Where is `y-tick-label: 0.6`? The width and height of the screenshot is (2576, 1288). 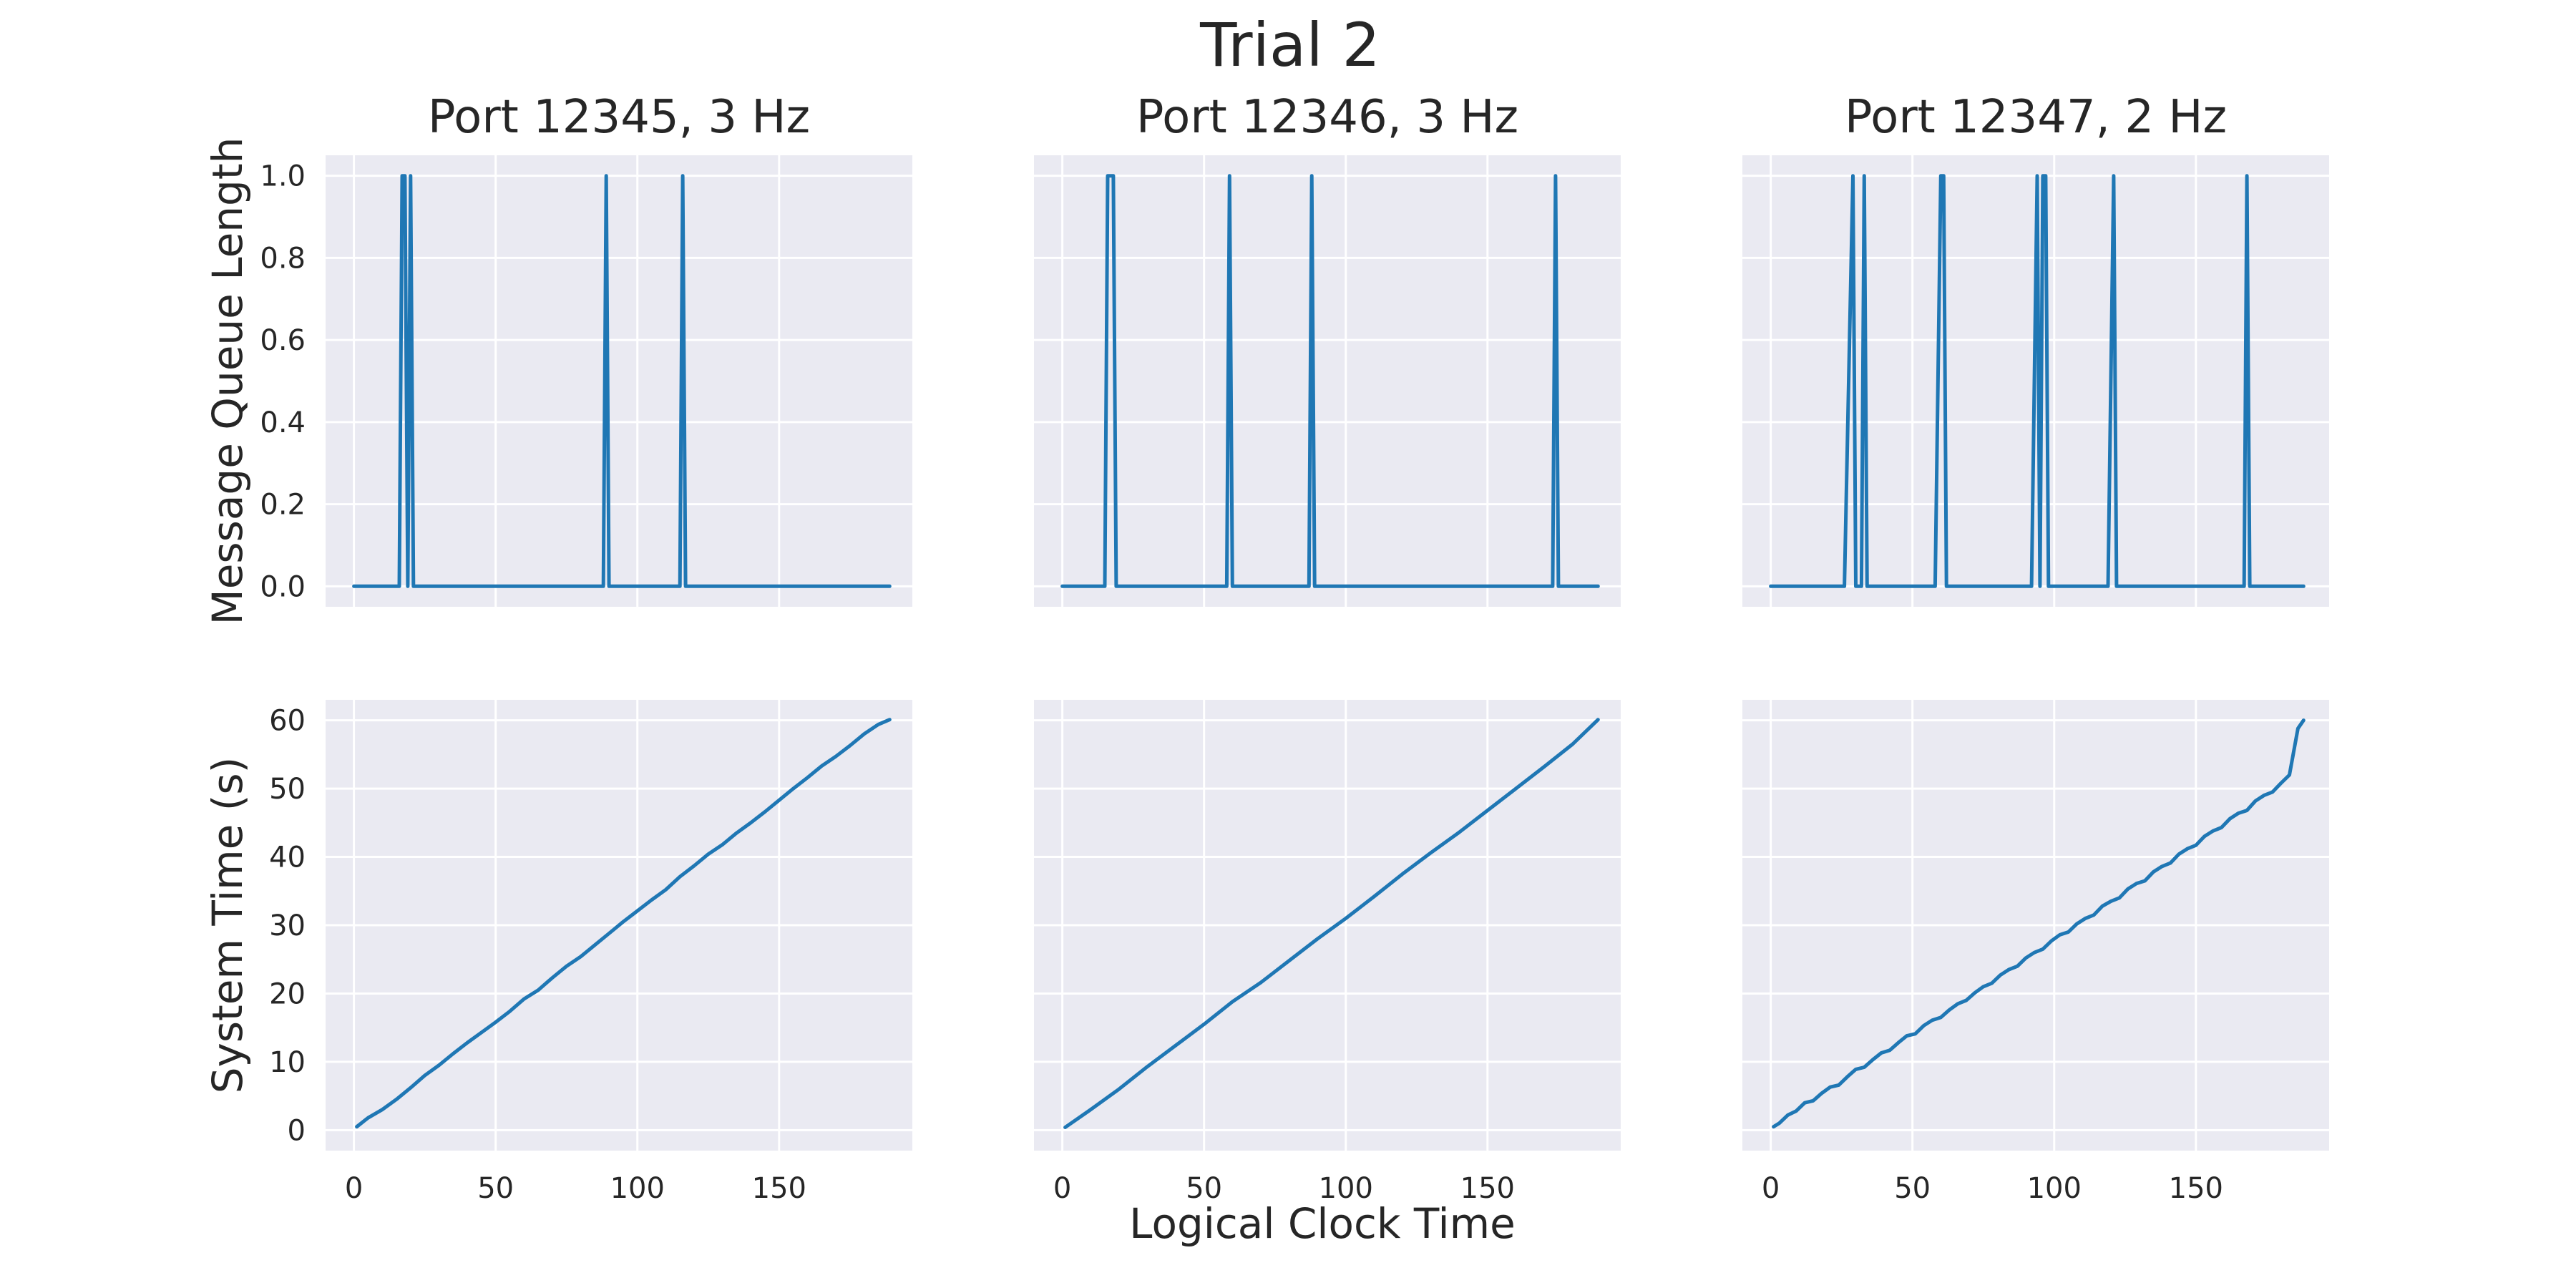
y-tick-label: 0.6 is located at coordinates (283, 340).